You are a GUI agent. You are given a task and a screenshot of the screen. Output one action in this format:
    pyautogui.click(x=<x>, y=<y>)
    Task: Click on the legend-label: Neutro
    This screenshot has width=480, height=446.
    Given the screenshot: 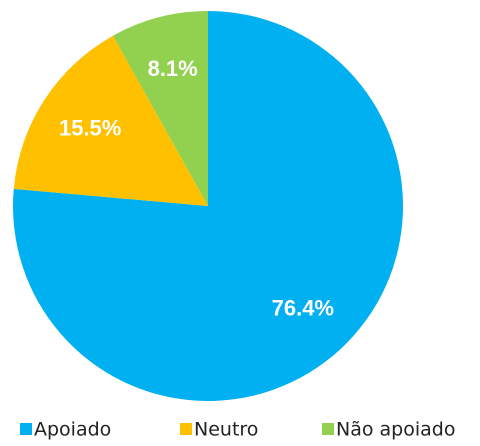 What is the action you would take?
    pyautogui.click(x=226, y=430)
    